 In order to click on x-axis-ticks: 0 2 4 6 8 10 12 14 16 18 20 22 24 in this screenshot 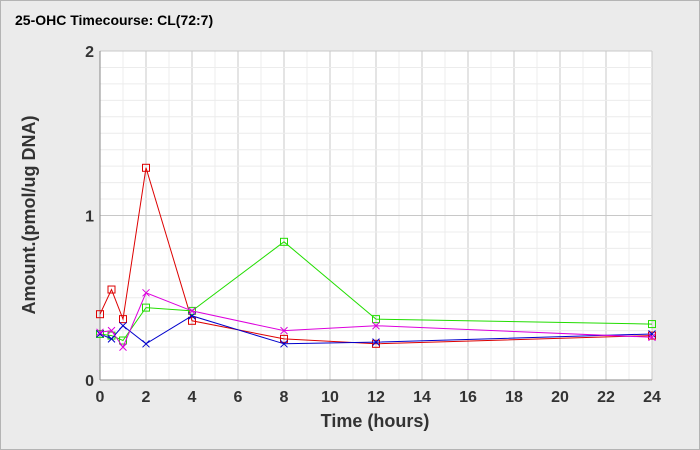, I will do `click(378, 397)`.